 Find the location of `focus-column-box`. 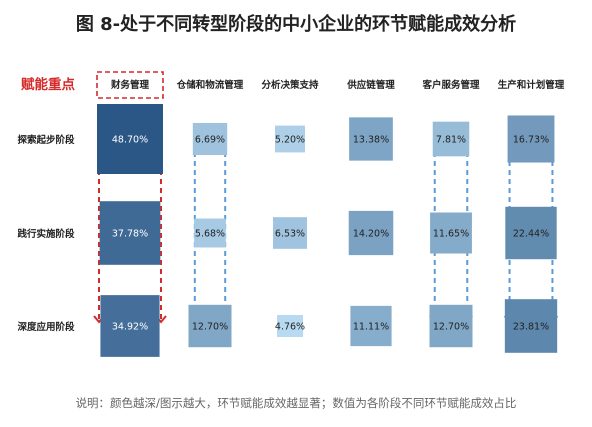

focus-column-box is located at coordinates (130, 85).